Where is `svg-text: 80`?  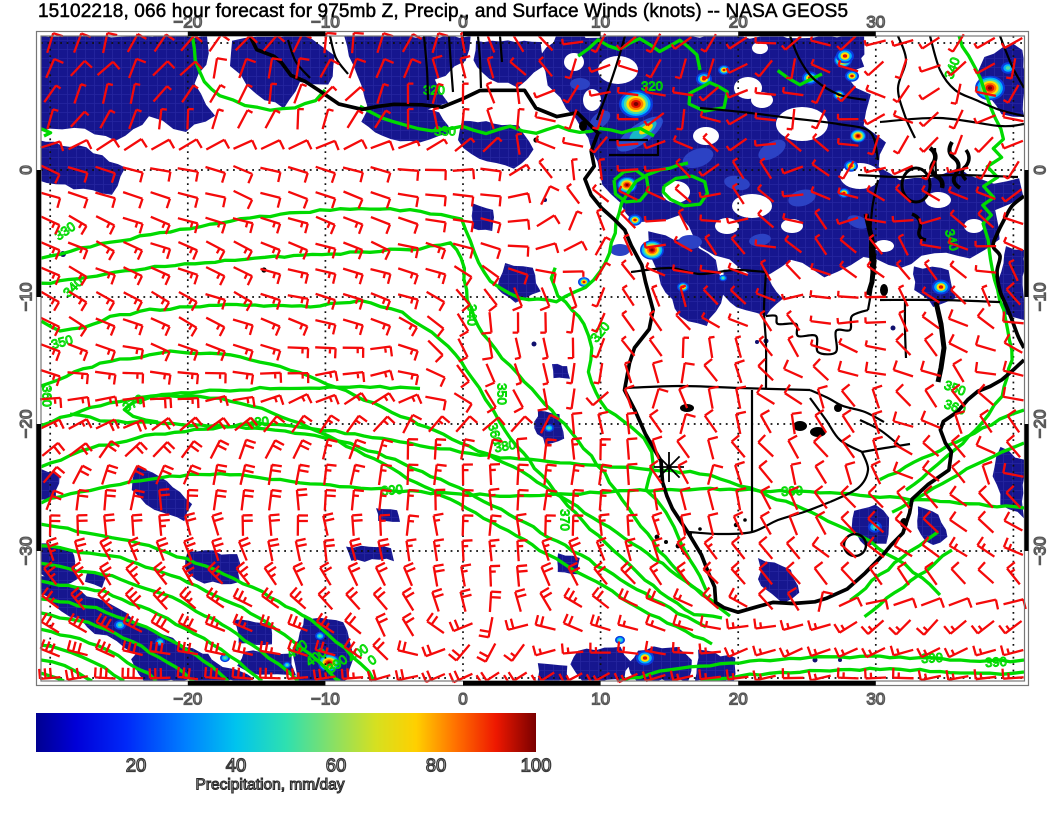 svg-text: 80 is located at coordinates (436, 765).